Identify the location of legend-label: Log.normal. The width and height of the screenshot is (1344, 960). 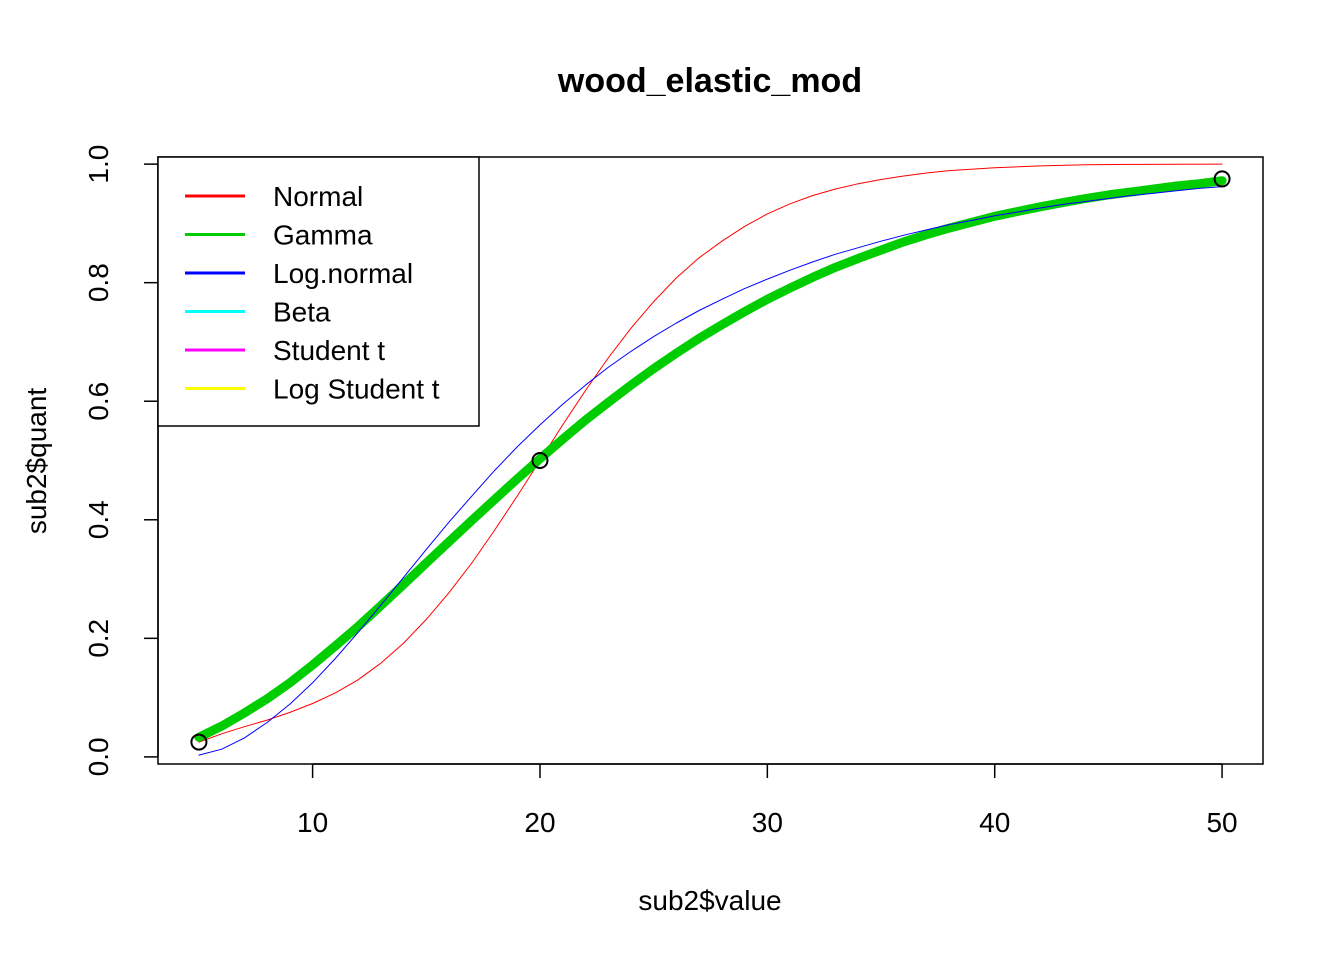
(343, 273).